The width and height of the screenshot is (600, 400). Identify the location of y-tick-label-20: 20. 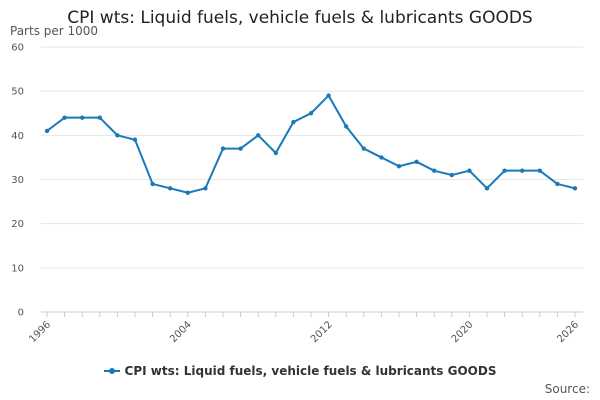
(17, 224).